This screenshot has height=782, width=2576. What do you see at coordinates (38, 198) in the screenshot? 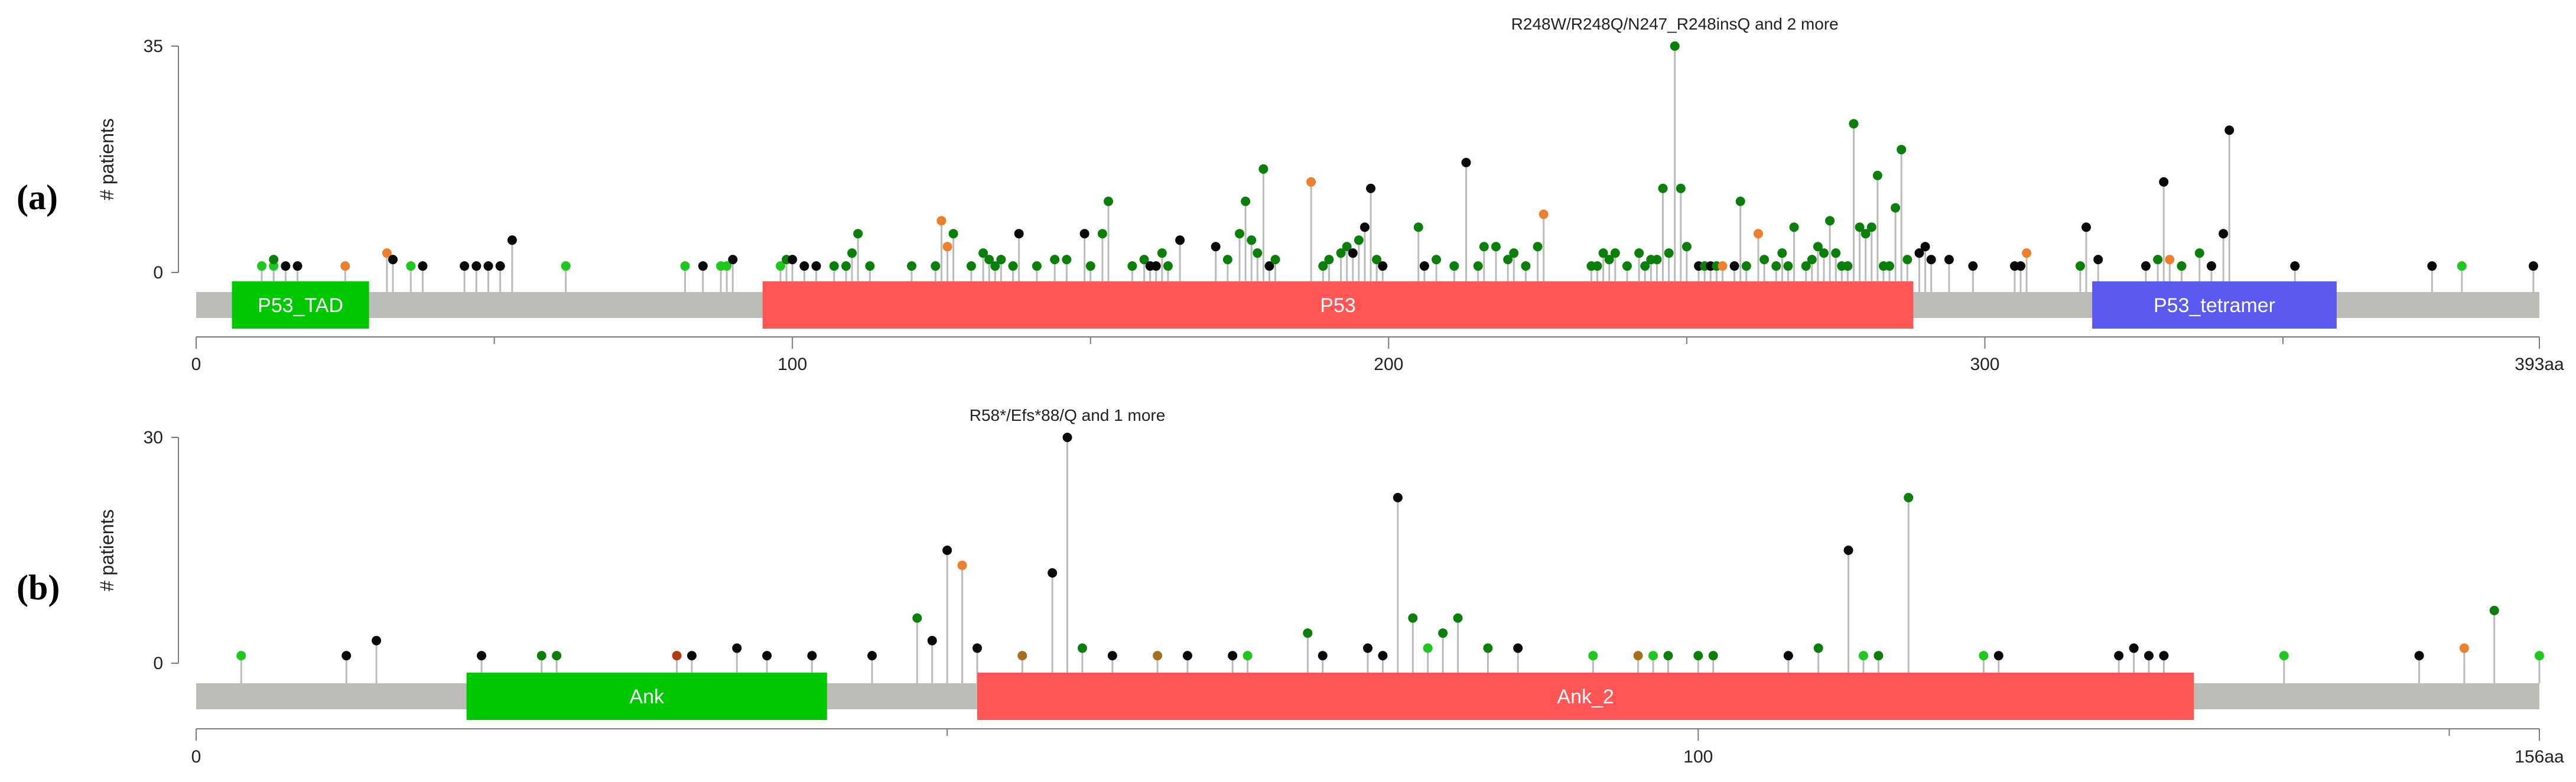
I see `panel-label-a: (a)` at bounding box center [38, 198].